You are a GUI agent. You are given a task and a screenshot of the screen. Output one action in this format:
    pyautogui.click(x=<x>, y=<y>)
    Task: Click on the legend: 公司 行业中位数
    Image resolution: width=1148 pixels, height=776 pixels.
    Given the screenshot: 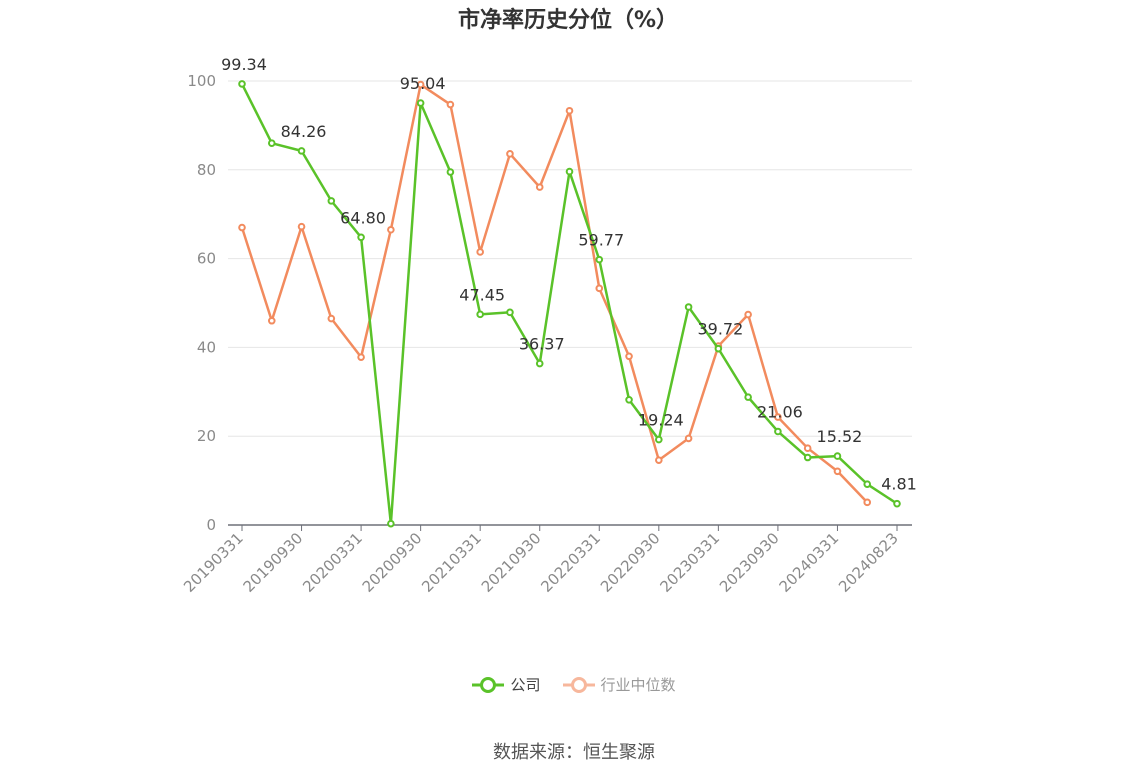 What is the action you would take?
    pyautogui.click(x=574, y=684)
    